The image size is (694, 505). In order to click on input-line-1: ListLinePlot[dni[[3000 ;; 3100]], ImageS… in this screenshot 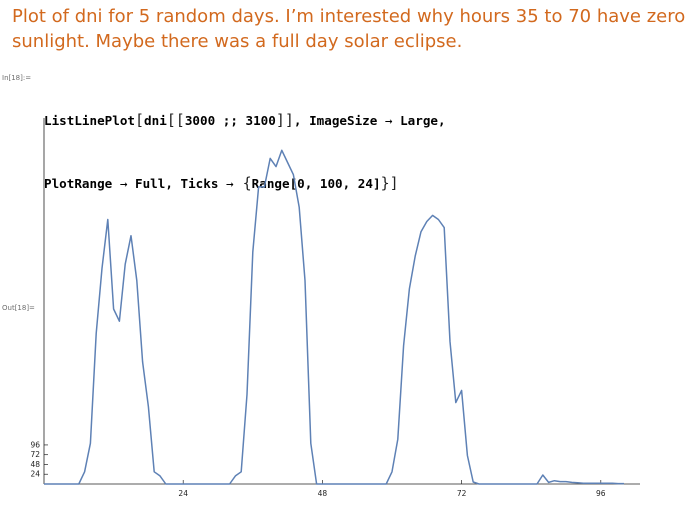, I will do `click(245, 120)`.